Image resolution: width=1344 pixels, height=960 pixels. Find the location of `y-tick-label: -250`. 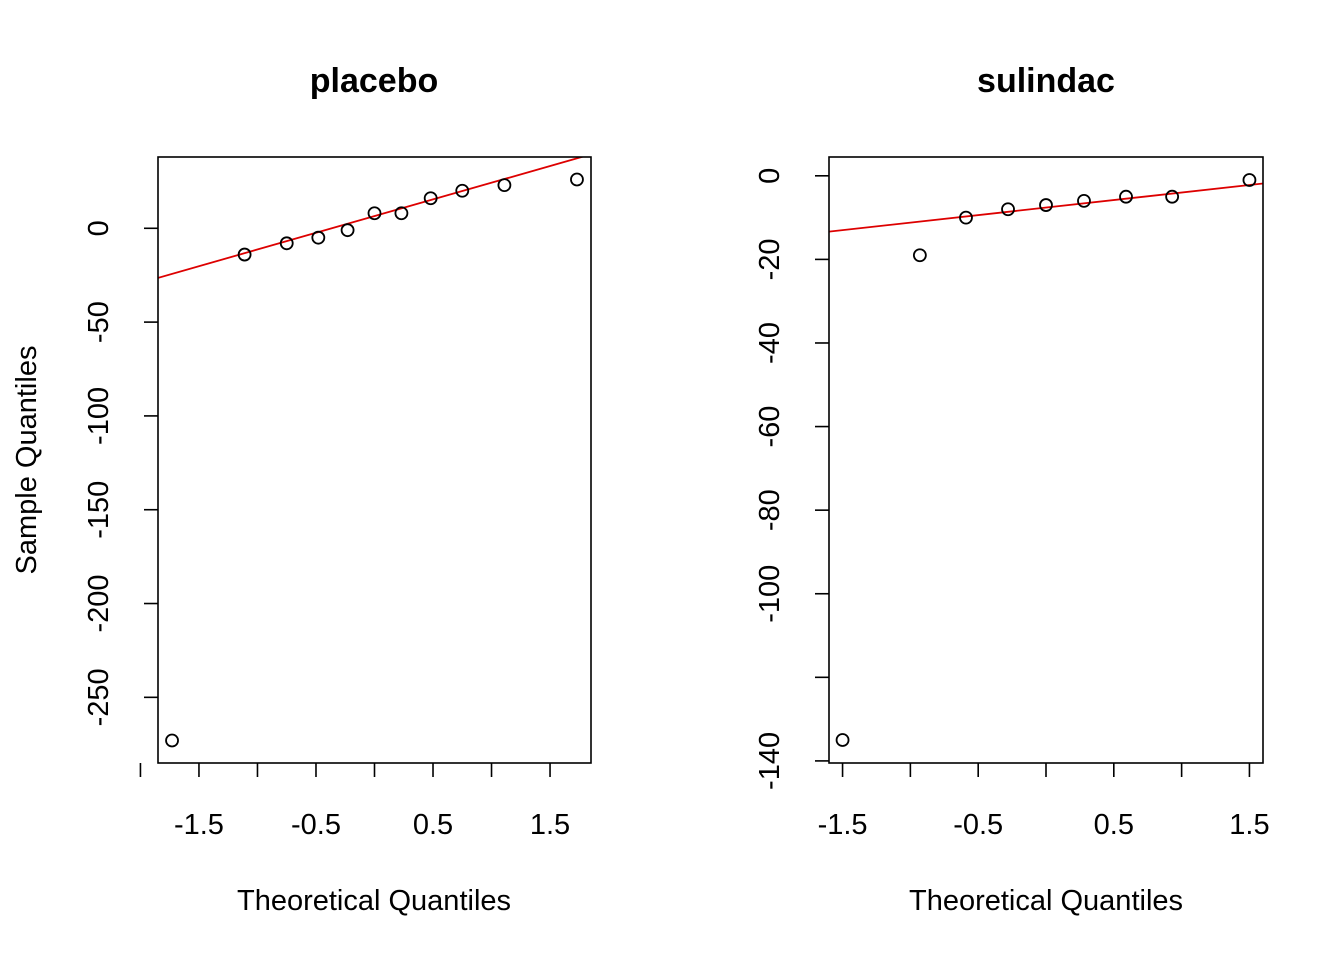

y-tick-label: -250 is located at coordinates (99, 697).